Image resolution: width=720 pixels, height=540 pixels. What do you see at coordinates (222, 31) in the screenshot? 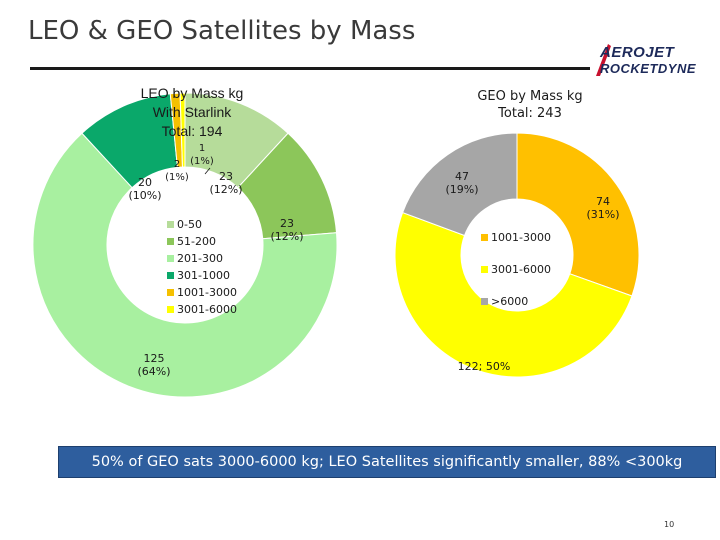
I see `slide-title: LEO & GEO Satellites by Mass` at bounding box center [222, 31].